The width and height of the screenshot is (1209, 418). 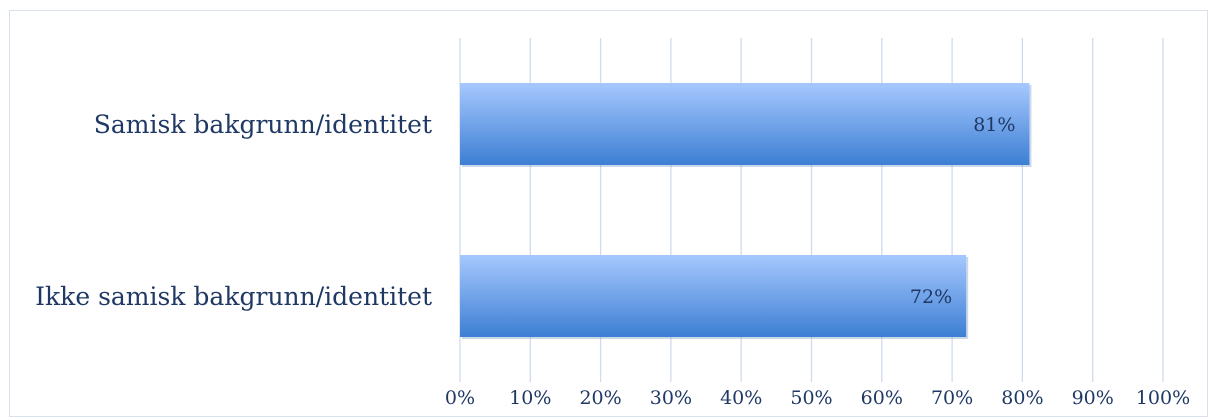 What do you see at coordinates (811, 398) in the screenshot?
I see `x-tick-label: 50%` at bounding box center [811, 398].